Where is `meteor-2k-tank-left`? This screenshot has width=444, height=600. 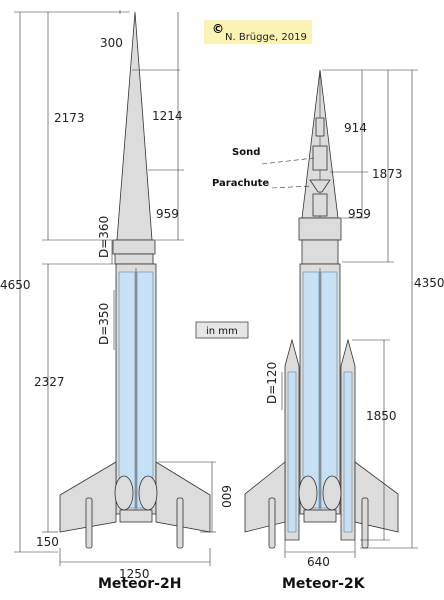
meteor-2k-tank-left is located at coordinates (311, 390).